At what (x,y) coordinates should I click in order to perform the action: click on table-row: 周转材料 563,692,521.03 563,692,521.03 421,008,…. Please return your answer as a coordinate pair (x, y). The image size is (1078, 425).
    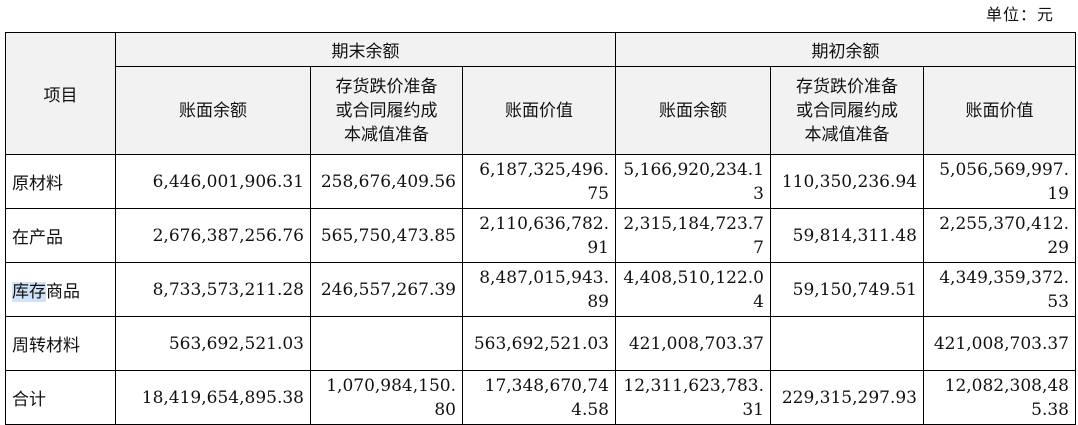
    Looking at the image, I should click on (540, 343).